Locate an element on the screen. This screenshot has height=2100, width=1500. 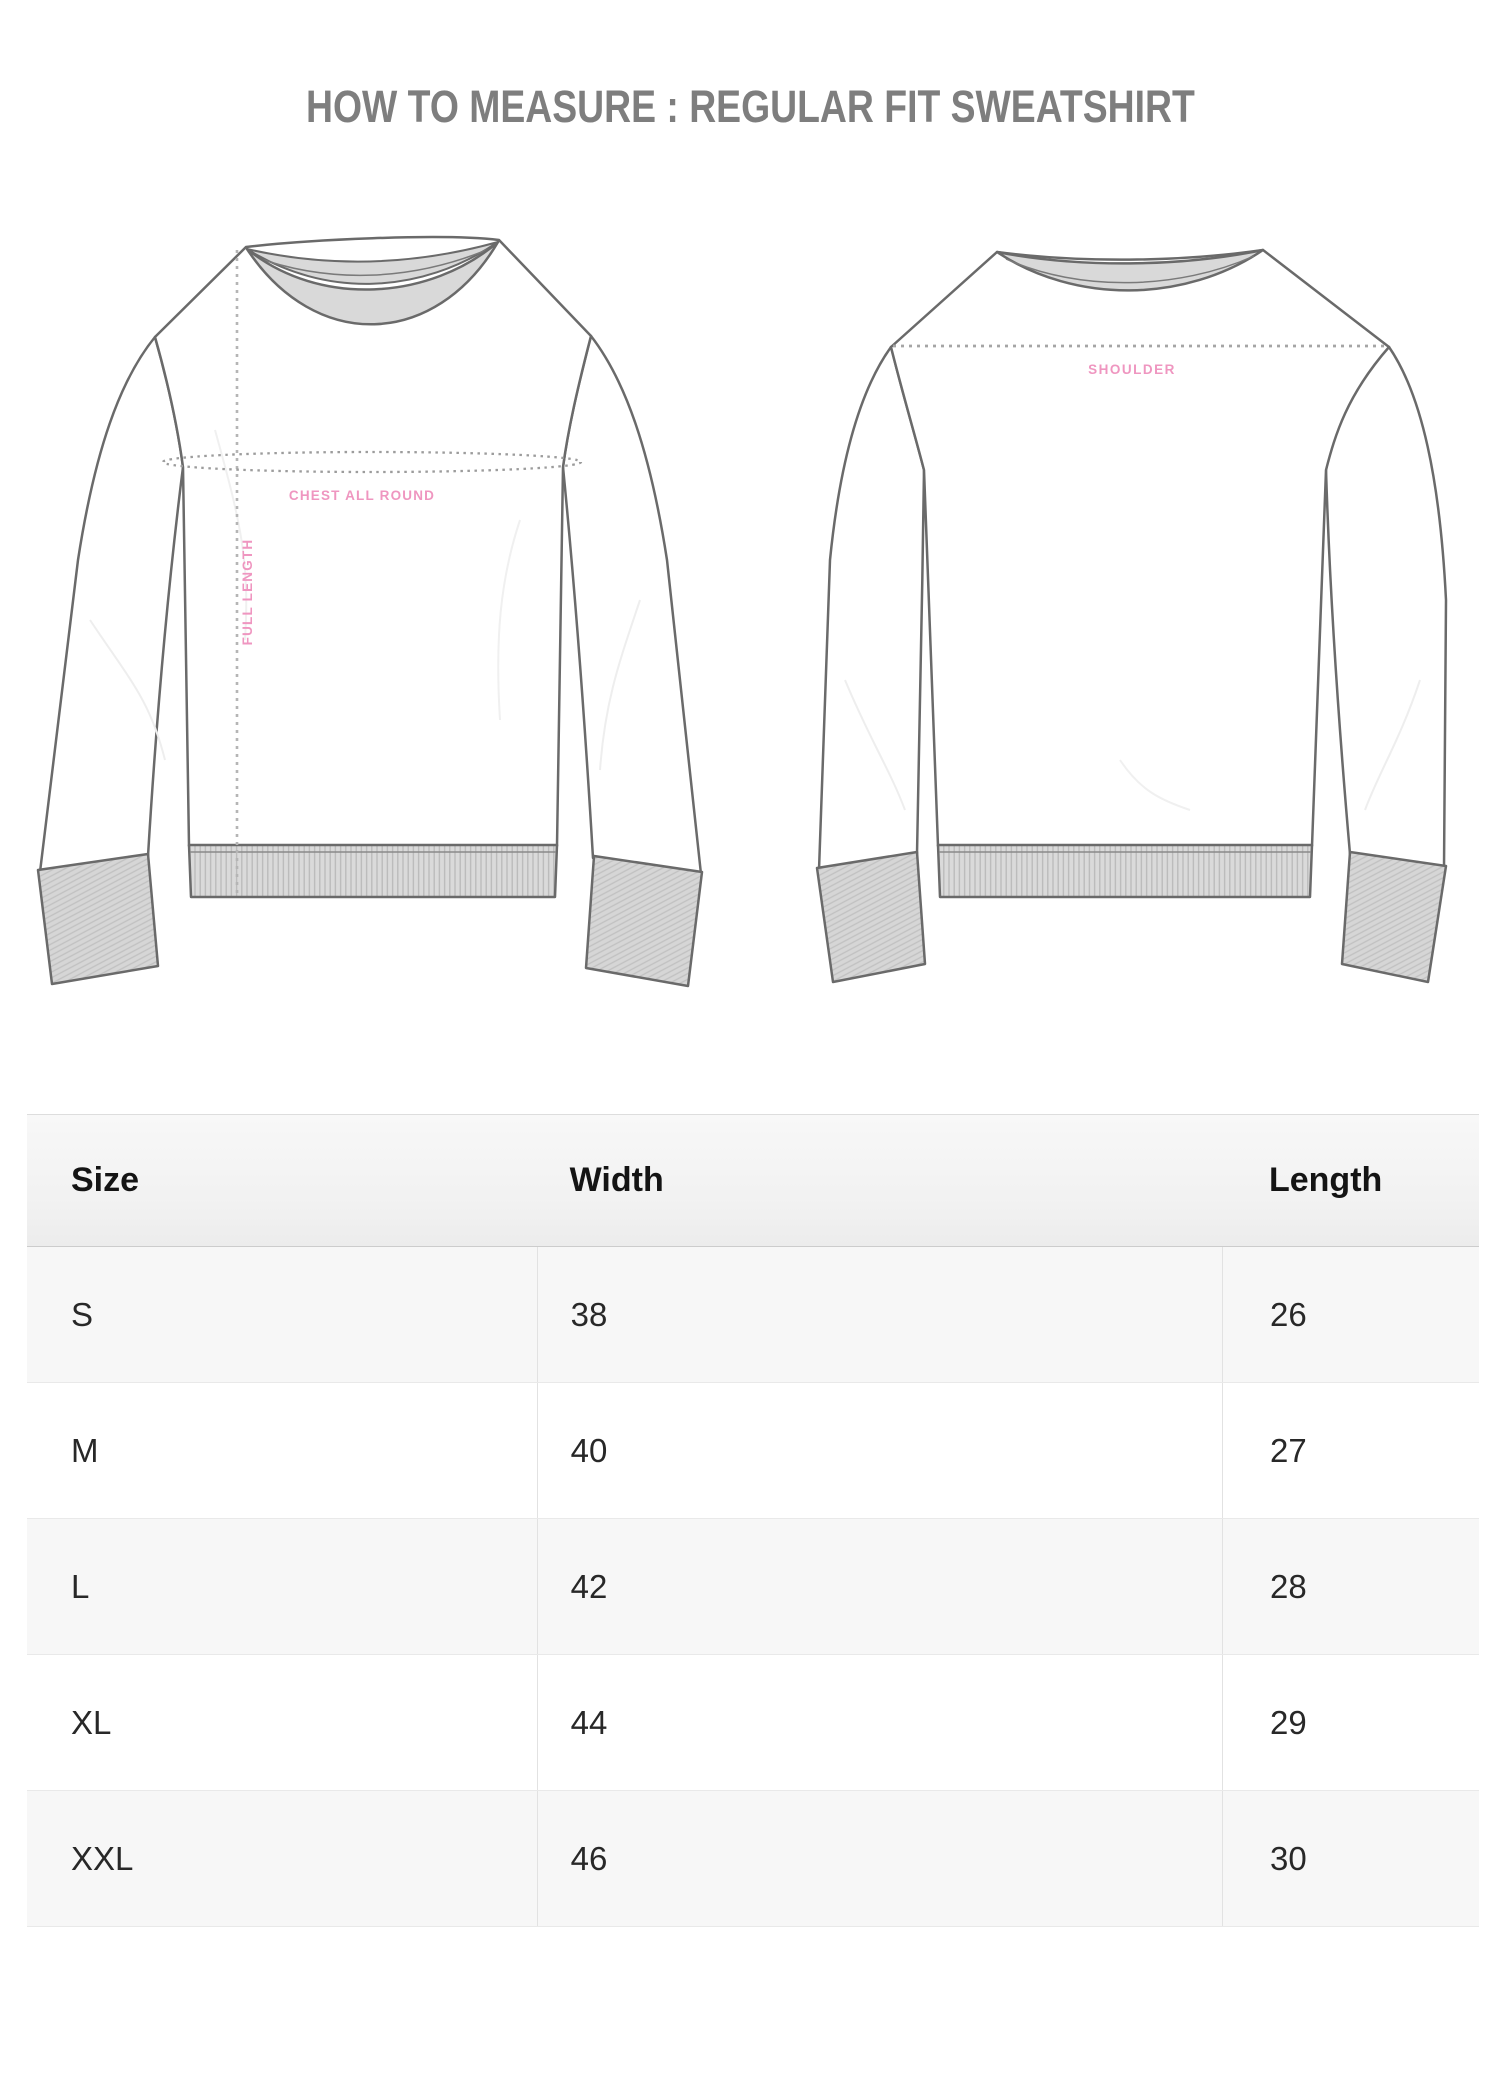
front-body is located at coordinates (373, 541).